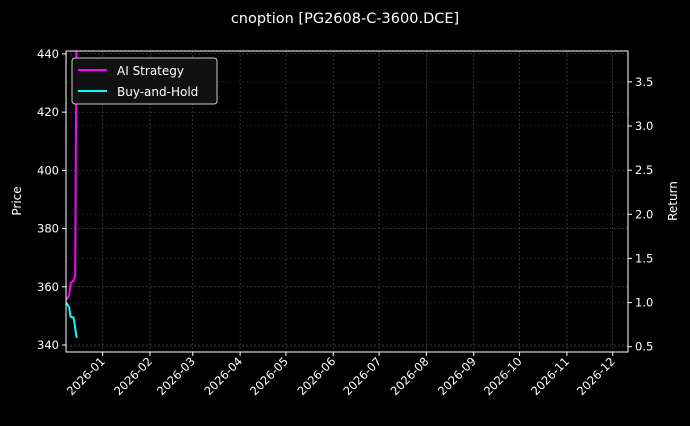 The height and width of the screenshot is (426, 690). Describe the element at coordinates (86, 376) in the screenshot. I see `x-tick-label: 2026-01` at that location.